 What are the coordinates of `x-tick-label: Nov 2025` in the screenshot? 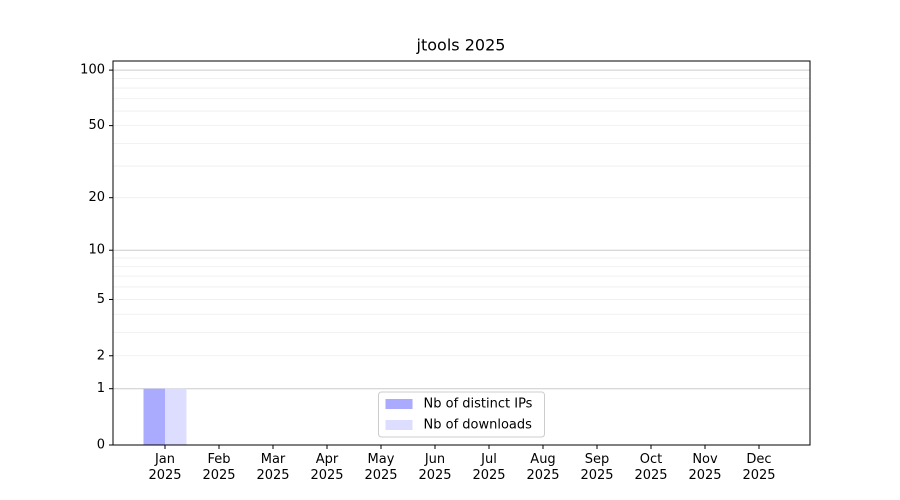 It's located at (705, 467).